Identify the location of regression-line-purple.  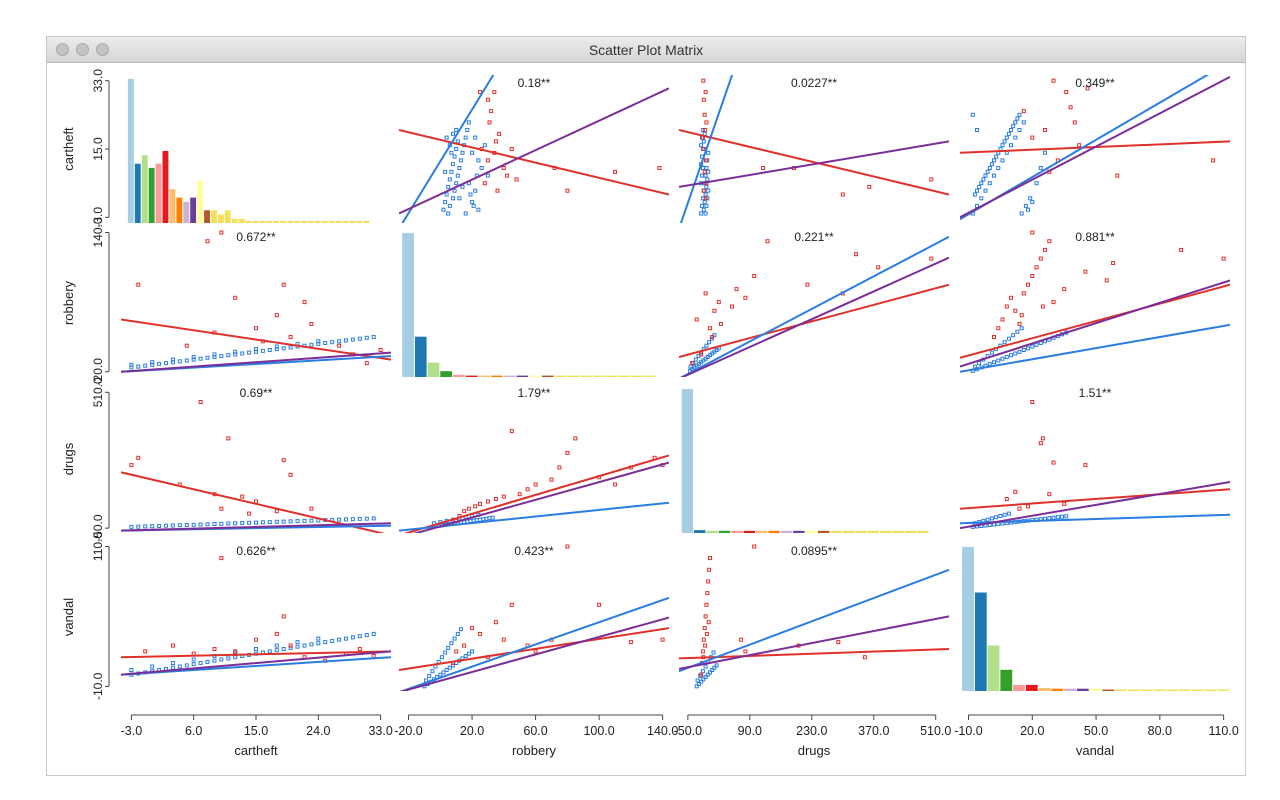
(1095, 323).